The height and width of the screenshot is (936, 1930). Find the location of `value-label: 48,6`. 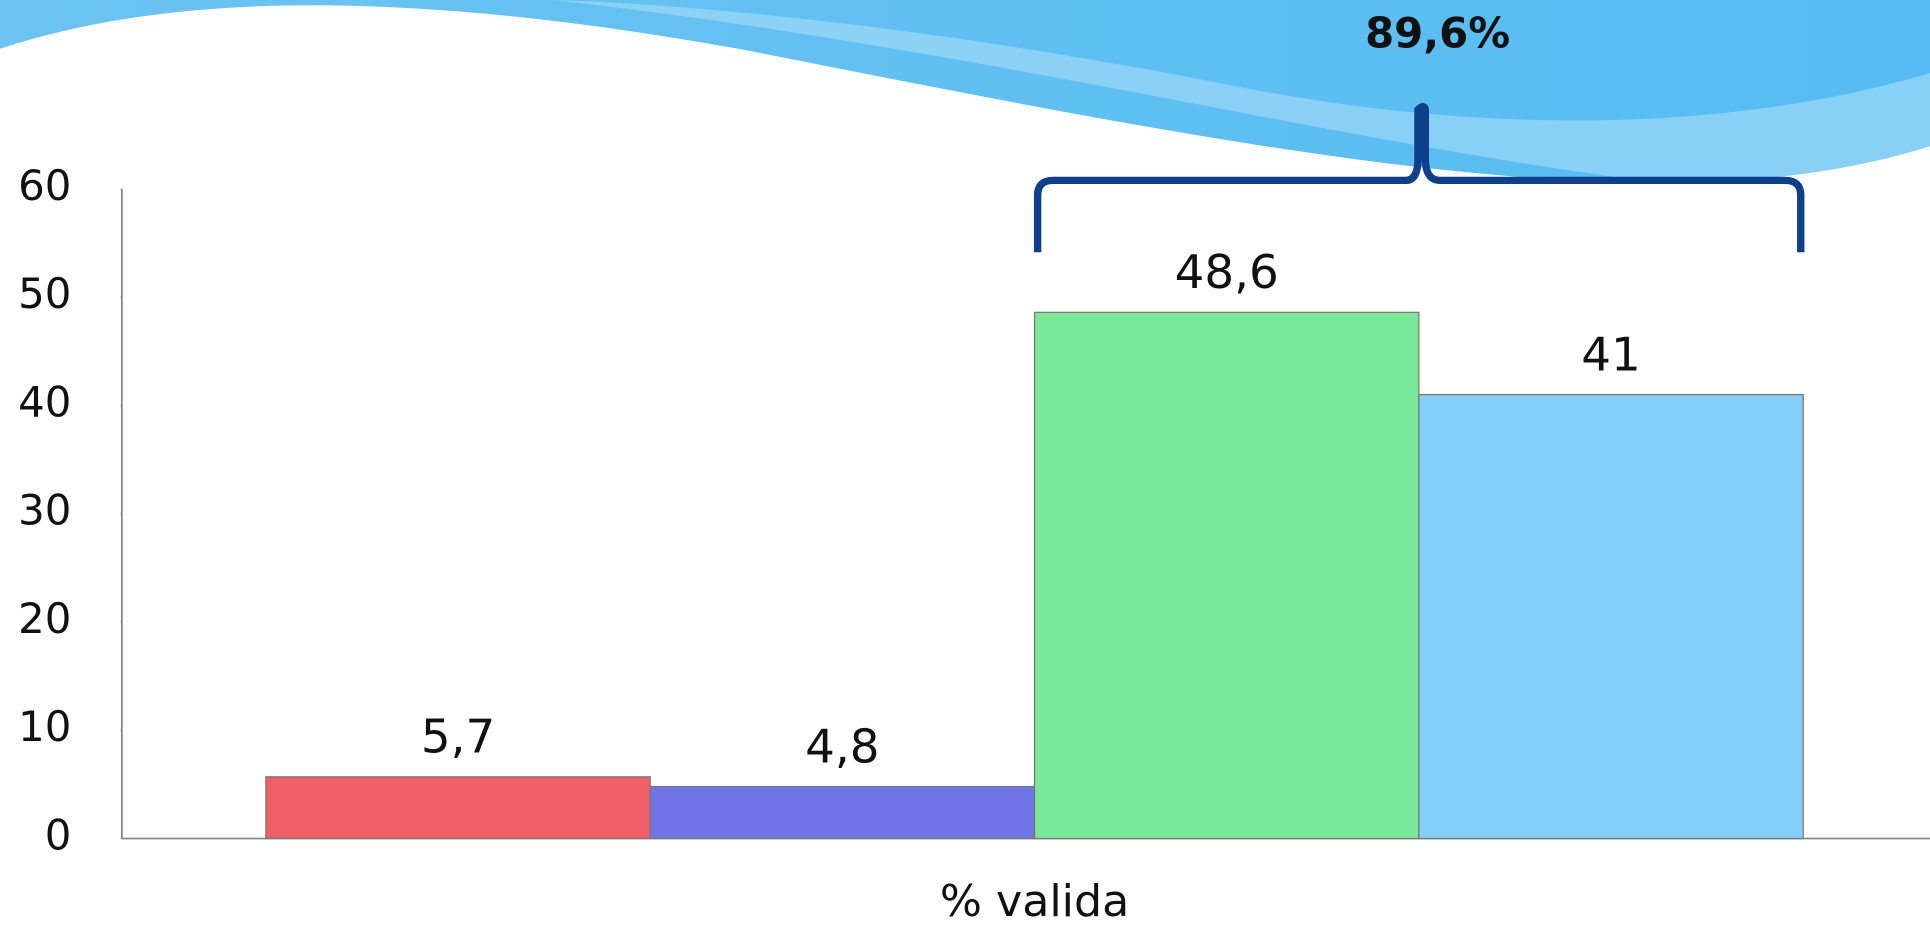

value-label: 48,6 is located at coordinates (1227, 272).